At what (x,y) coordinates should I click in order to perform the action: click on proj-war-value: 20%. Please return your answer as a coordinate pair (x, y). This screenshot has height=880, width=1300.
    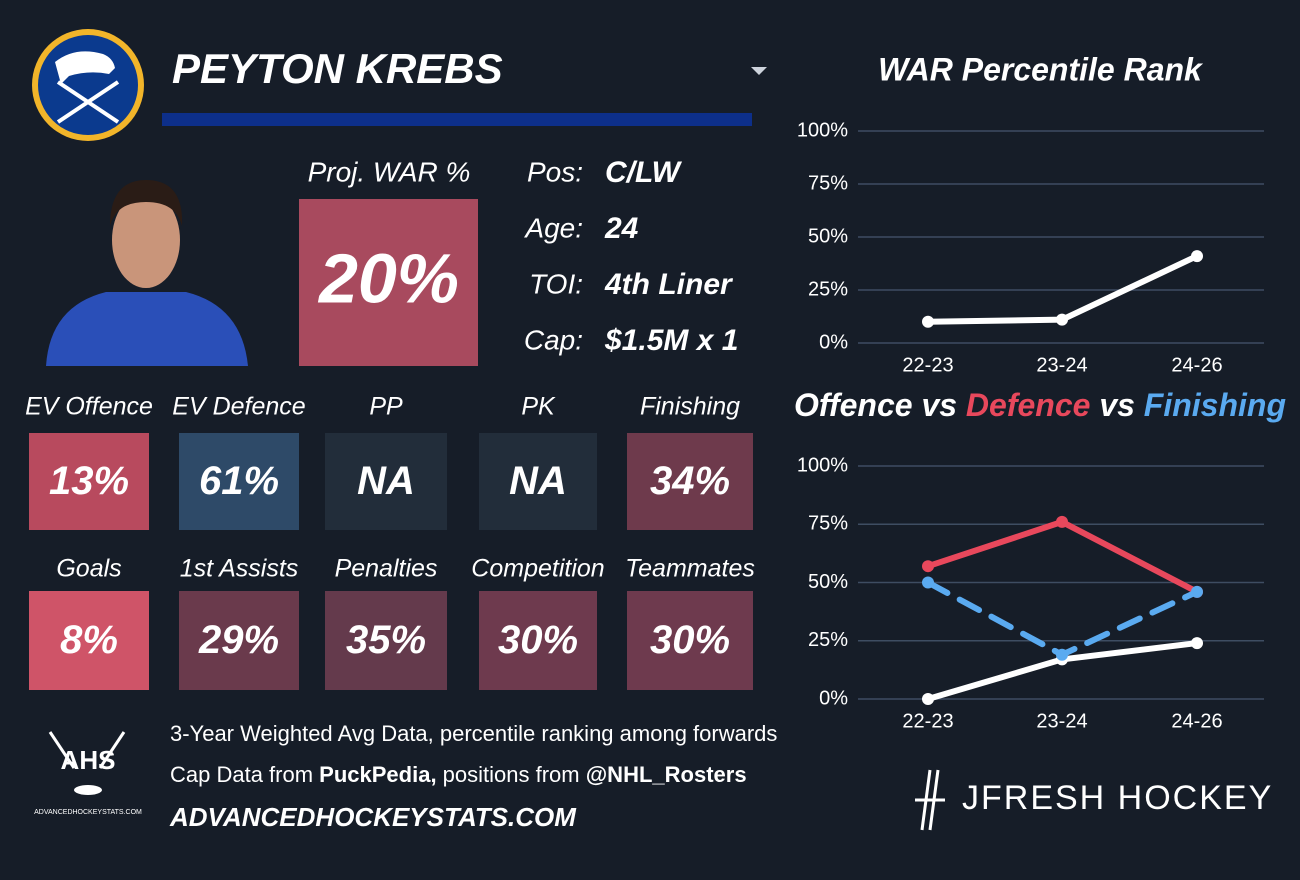
    Looking at the image, I should click on (388, 278).